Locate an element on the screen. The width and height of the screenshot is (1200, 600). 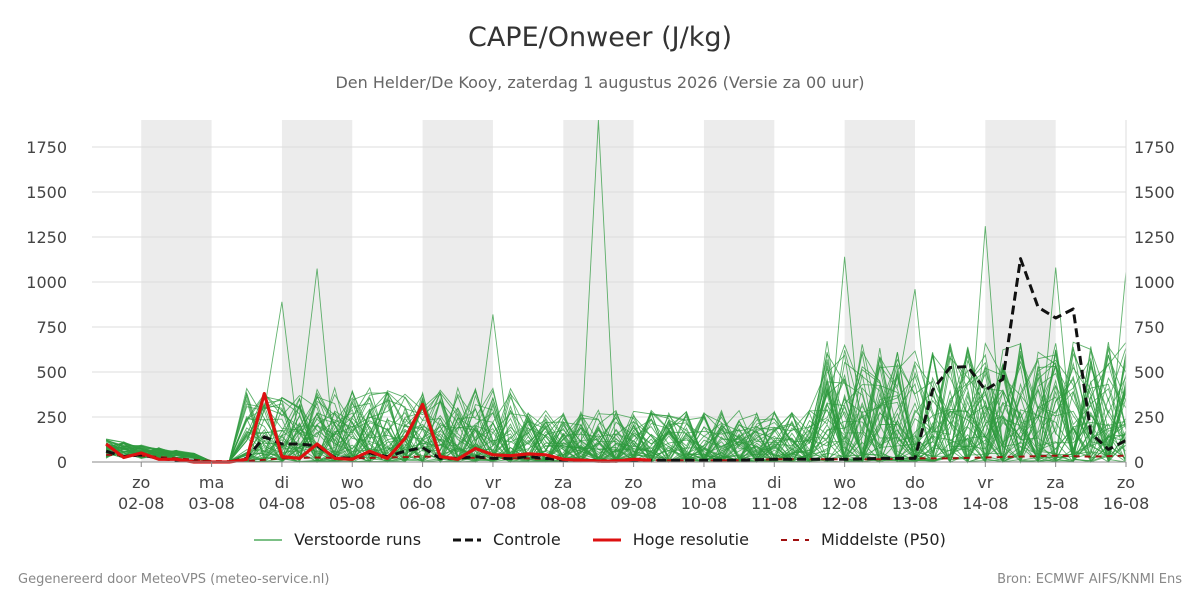
x-tick-date-04-08: 04-08 is located at coordinates (282, 503).